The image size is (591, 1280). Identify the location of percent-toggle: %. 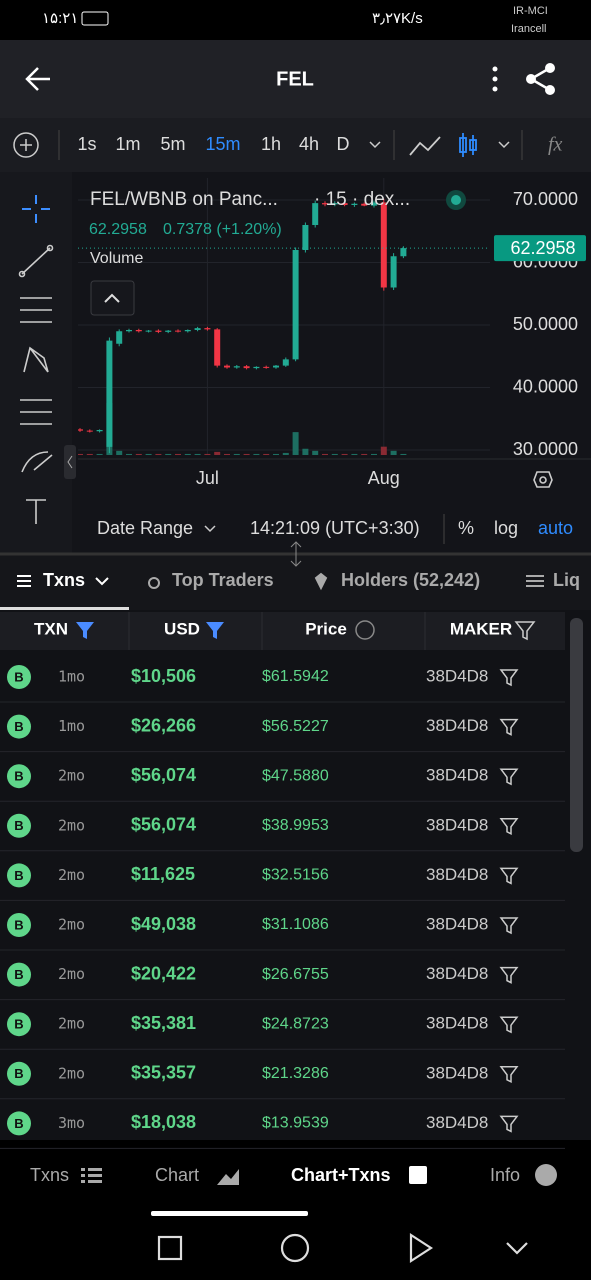
(466, 528).